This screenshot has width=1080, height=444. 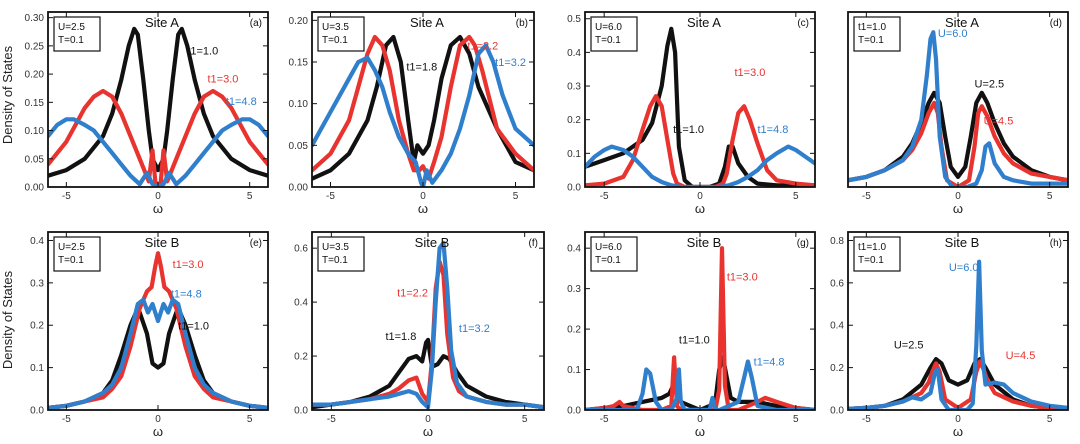 What do you see at coordinates (186, 295) in the screenshot?
I see `curve-annotation-t1-4p8: t1=4.8` at bounding box center [186, 295].